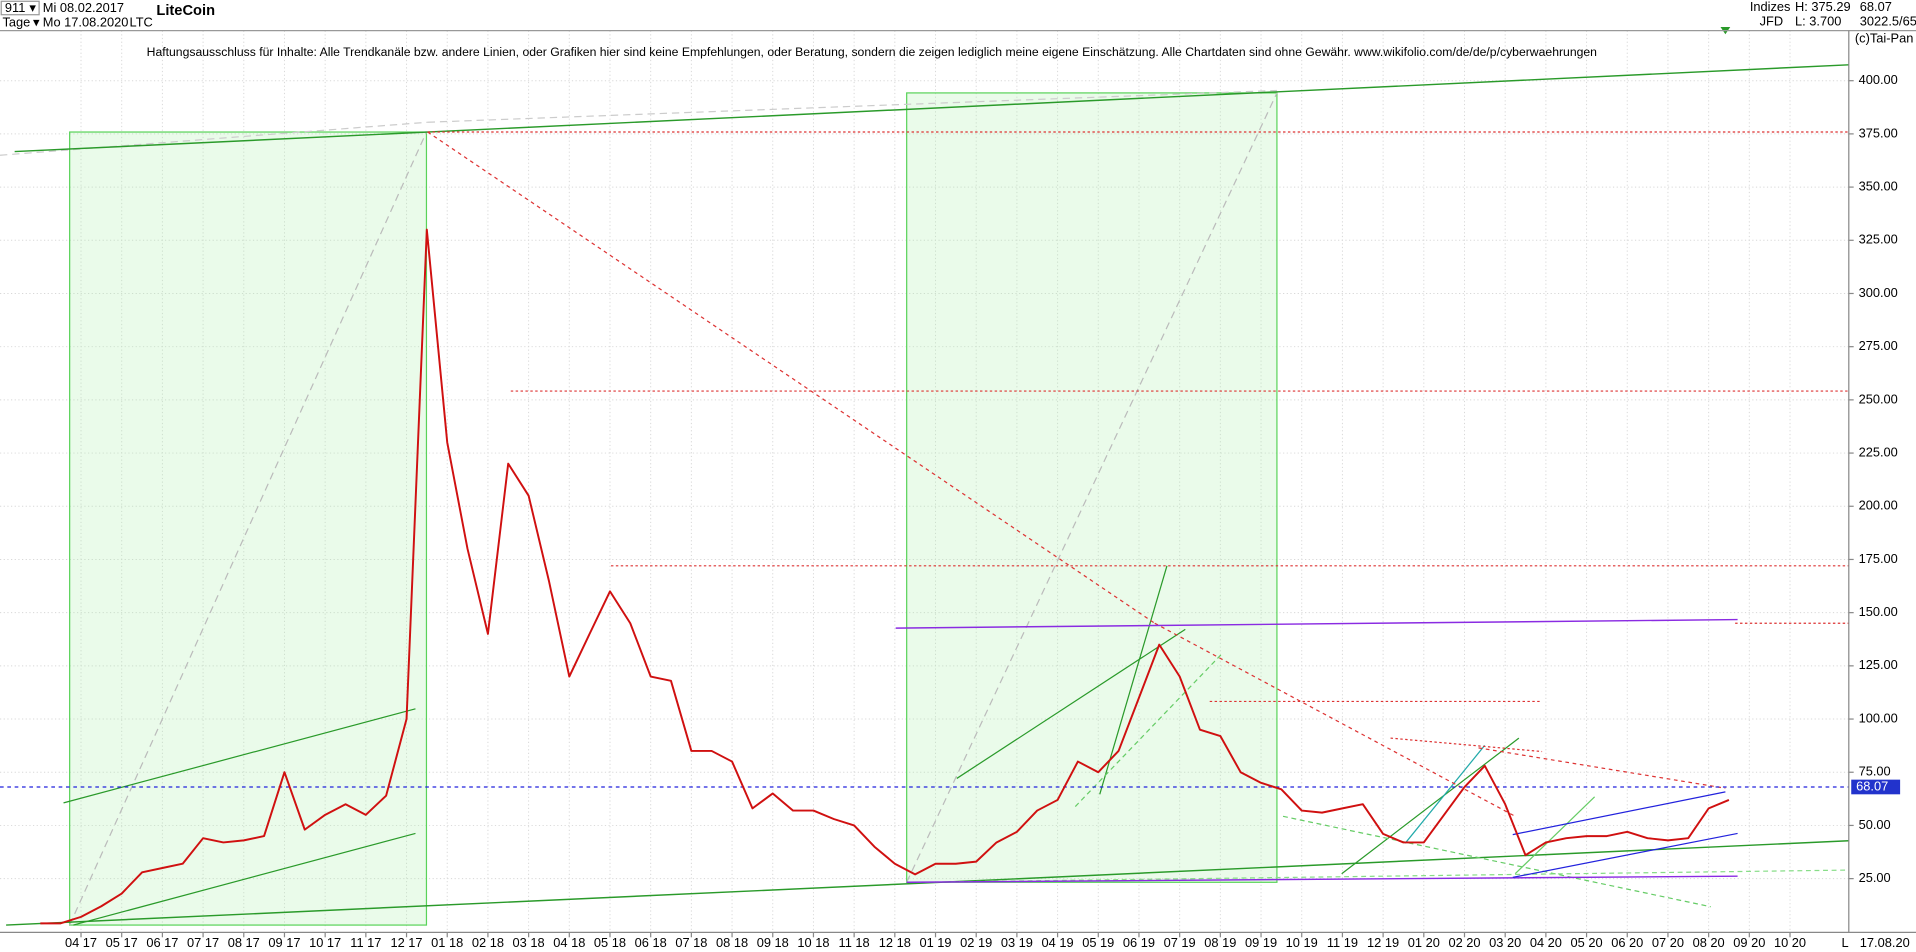 This screenshot has height=952, width=1916. What do you see at coordinates (81, 942) in the screenshot?
I see `x-tick-label: 04 17` at bounding box center [81, 942].